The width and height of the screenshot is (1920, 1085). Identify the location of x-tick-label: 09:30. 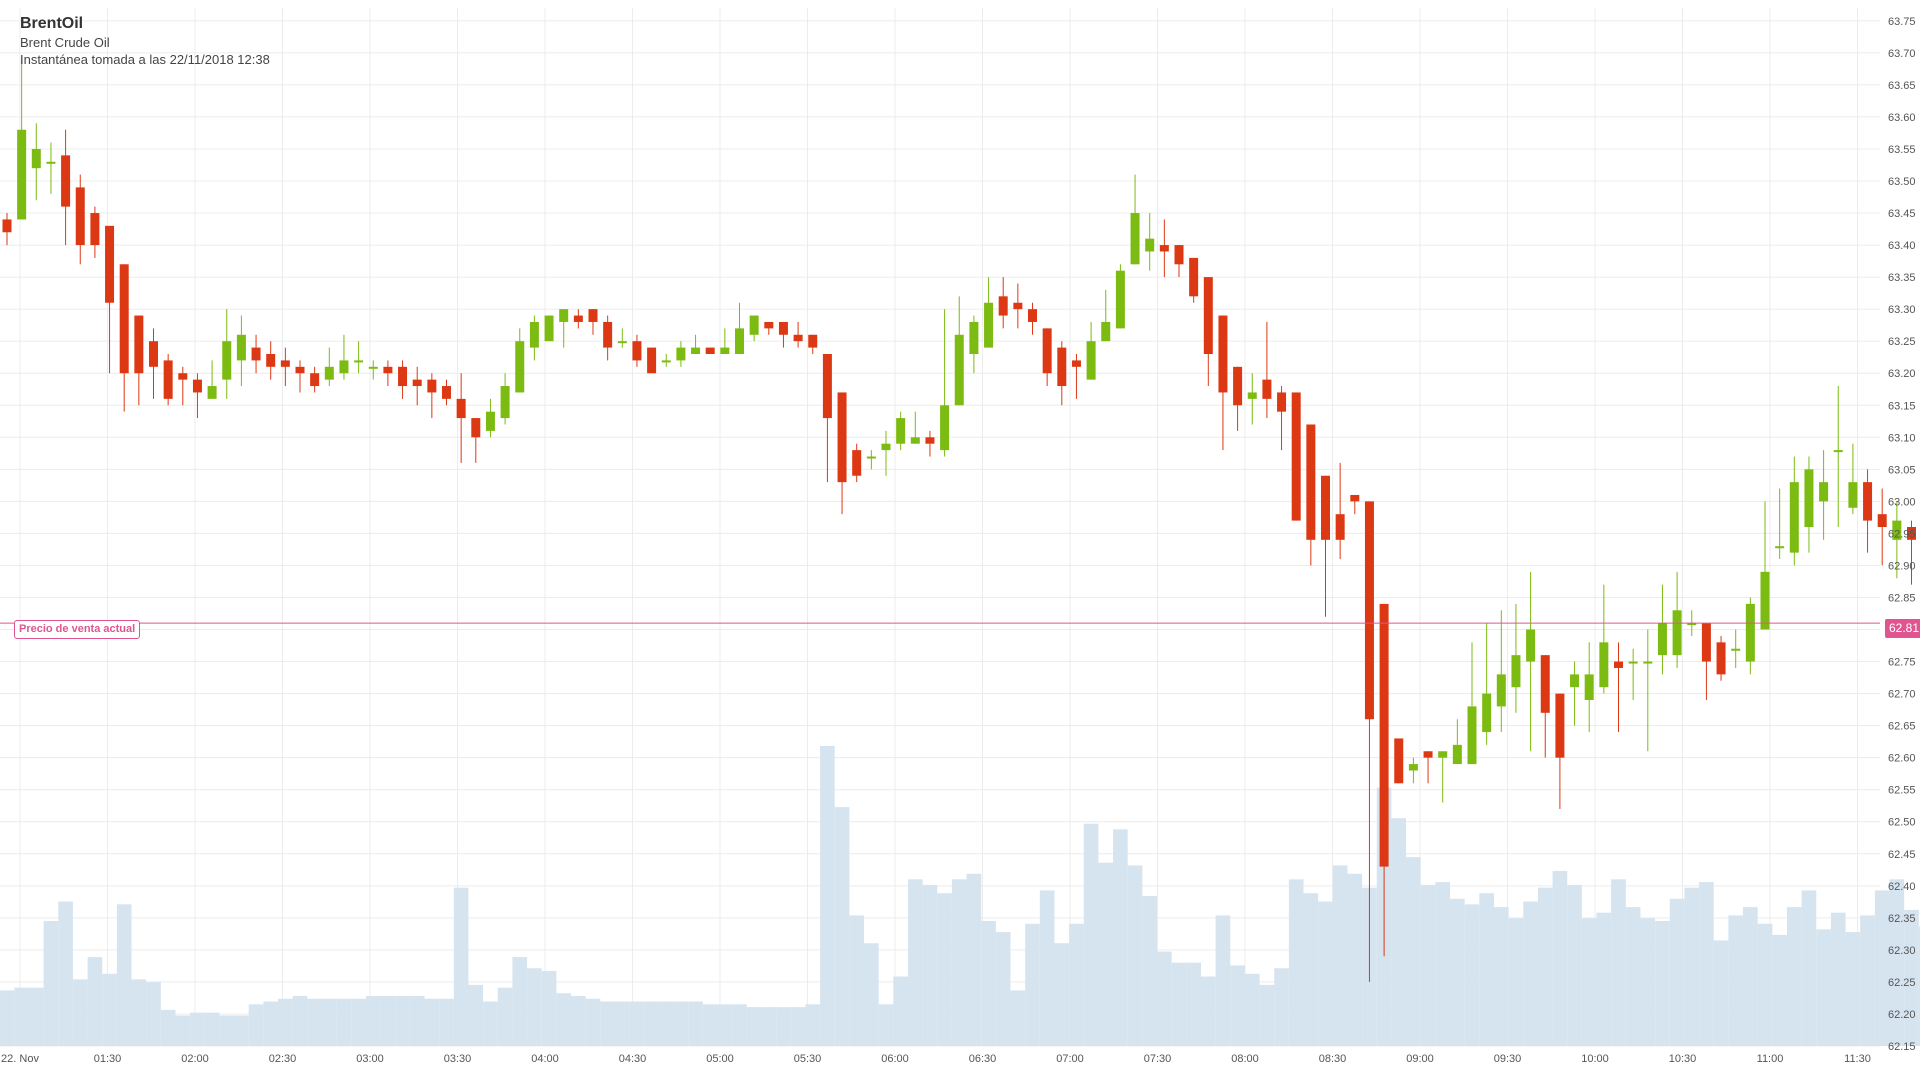
(1508, 1059).